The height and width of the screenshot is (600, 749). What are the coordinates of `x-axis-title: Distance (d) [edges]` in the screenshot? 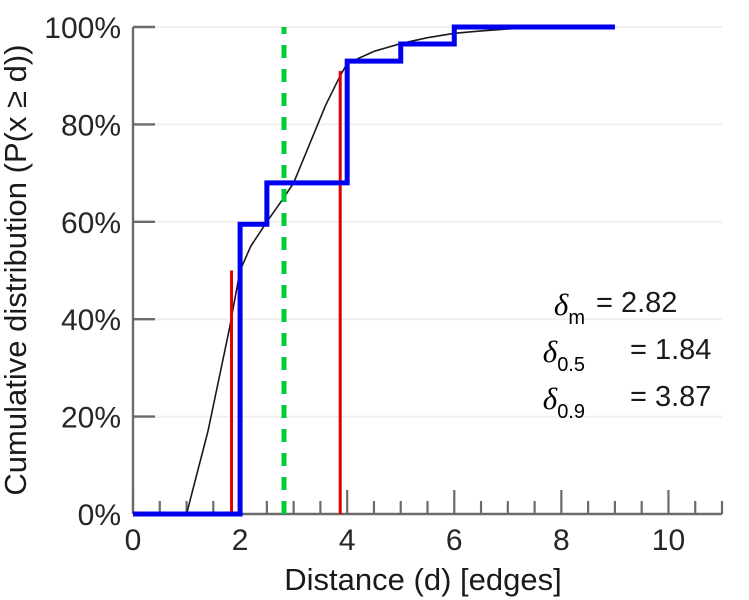 It's located at (422, 579).